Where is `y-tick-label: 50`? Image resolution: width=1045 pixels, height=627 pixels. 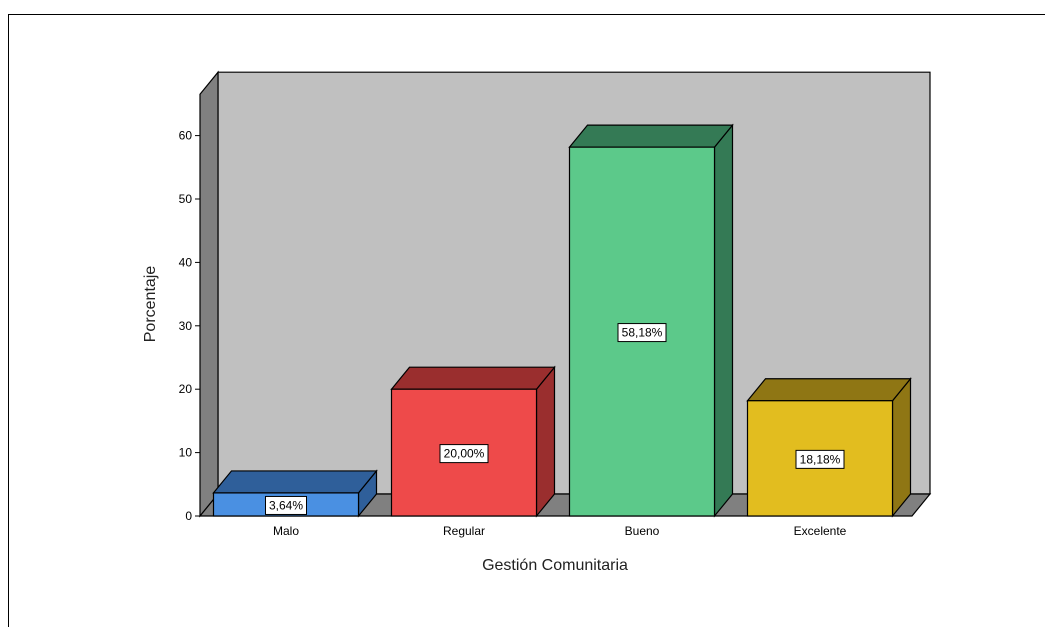
y-tick-label: 50 is located at coordinates (186, 199).